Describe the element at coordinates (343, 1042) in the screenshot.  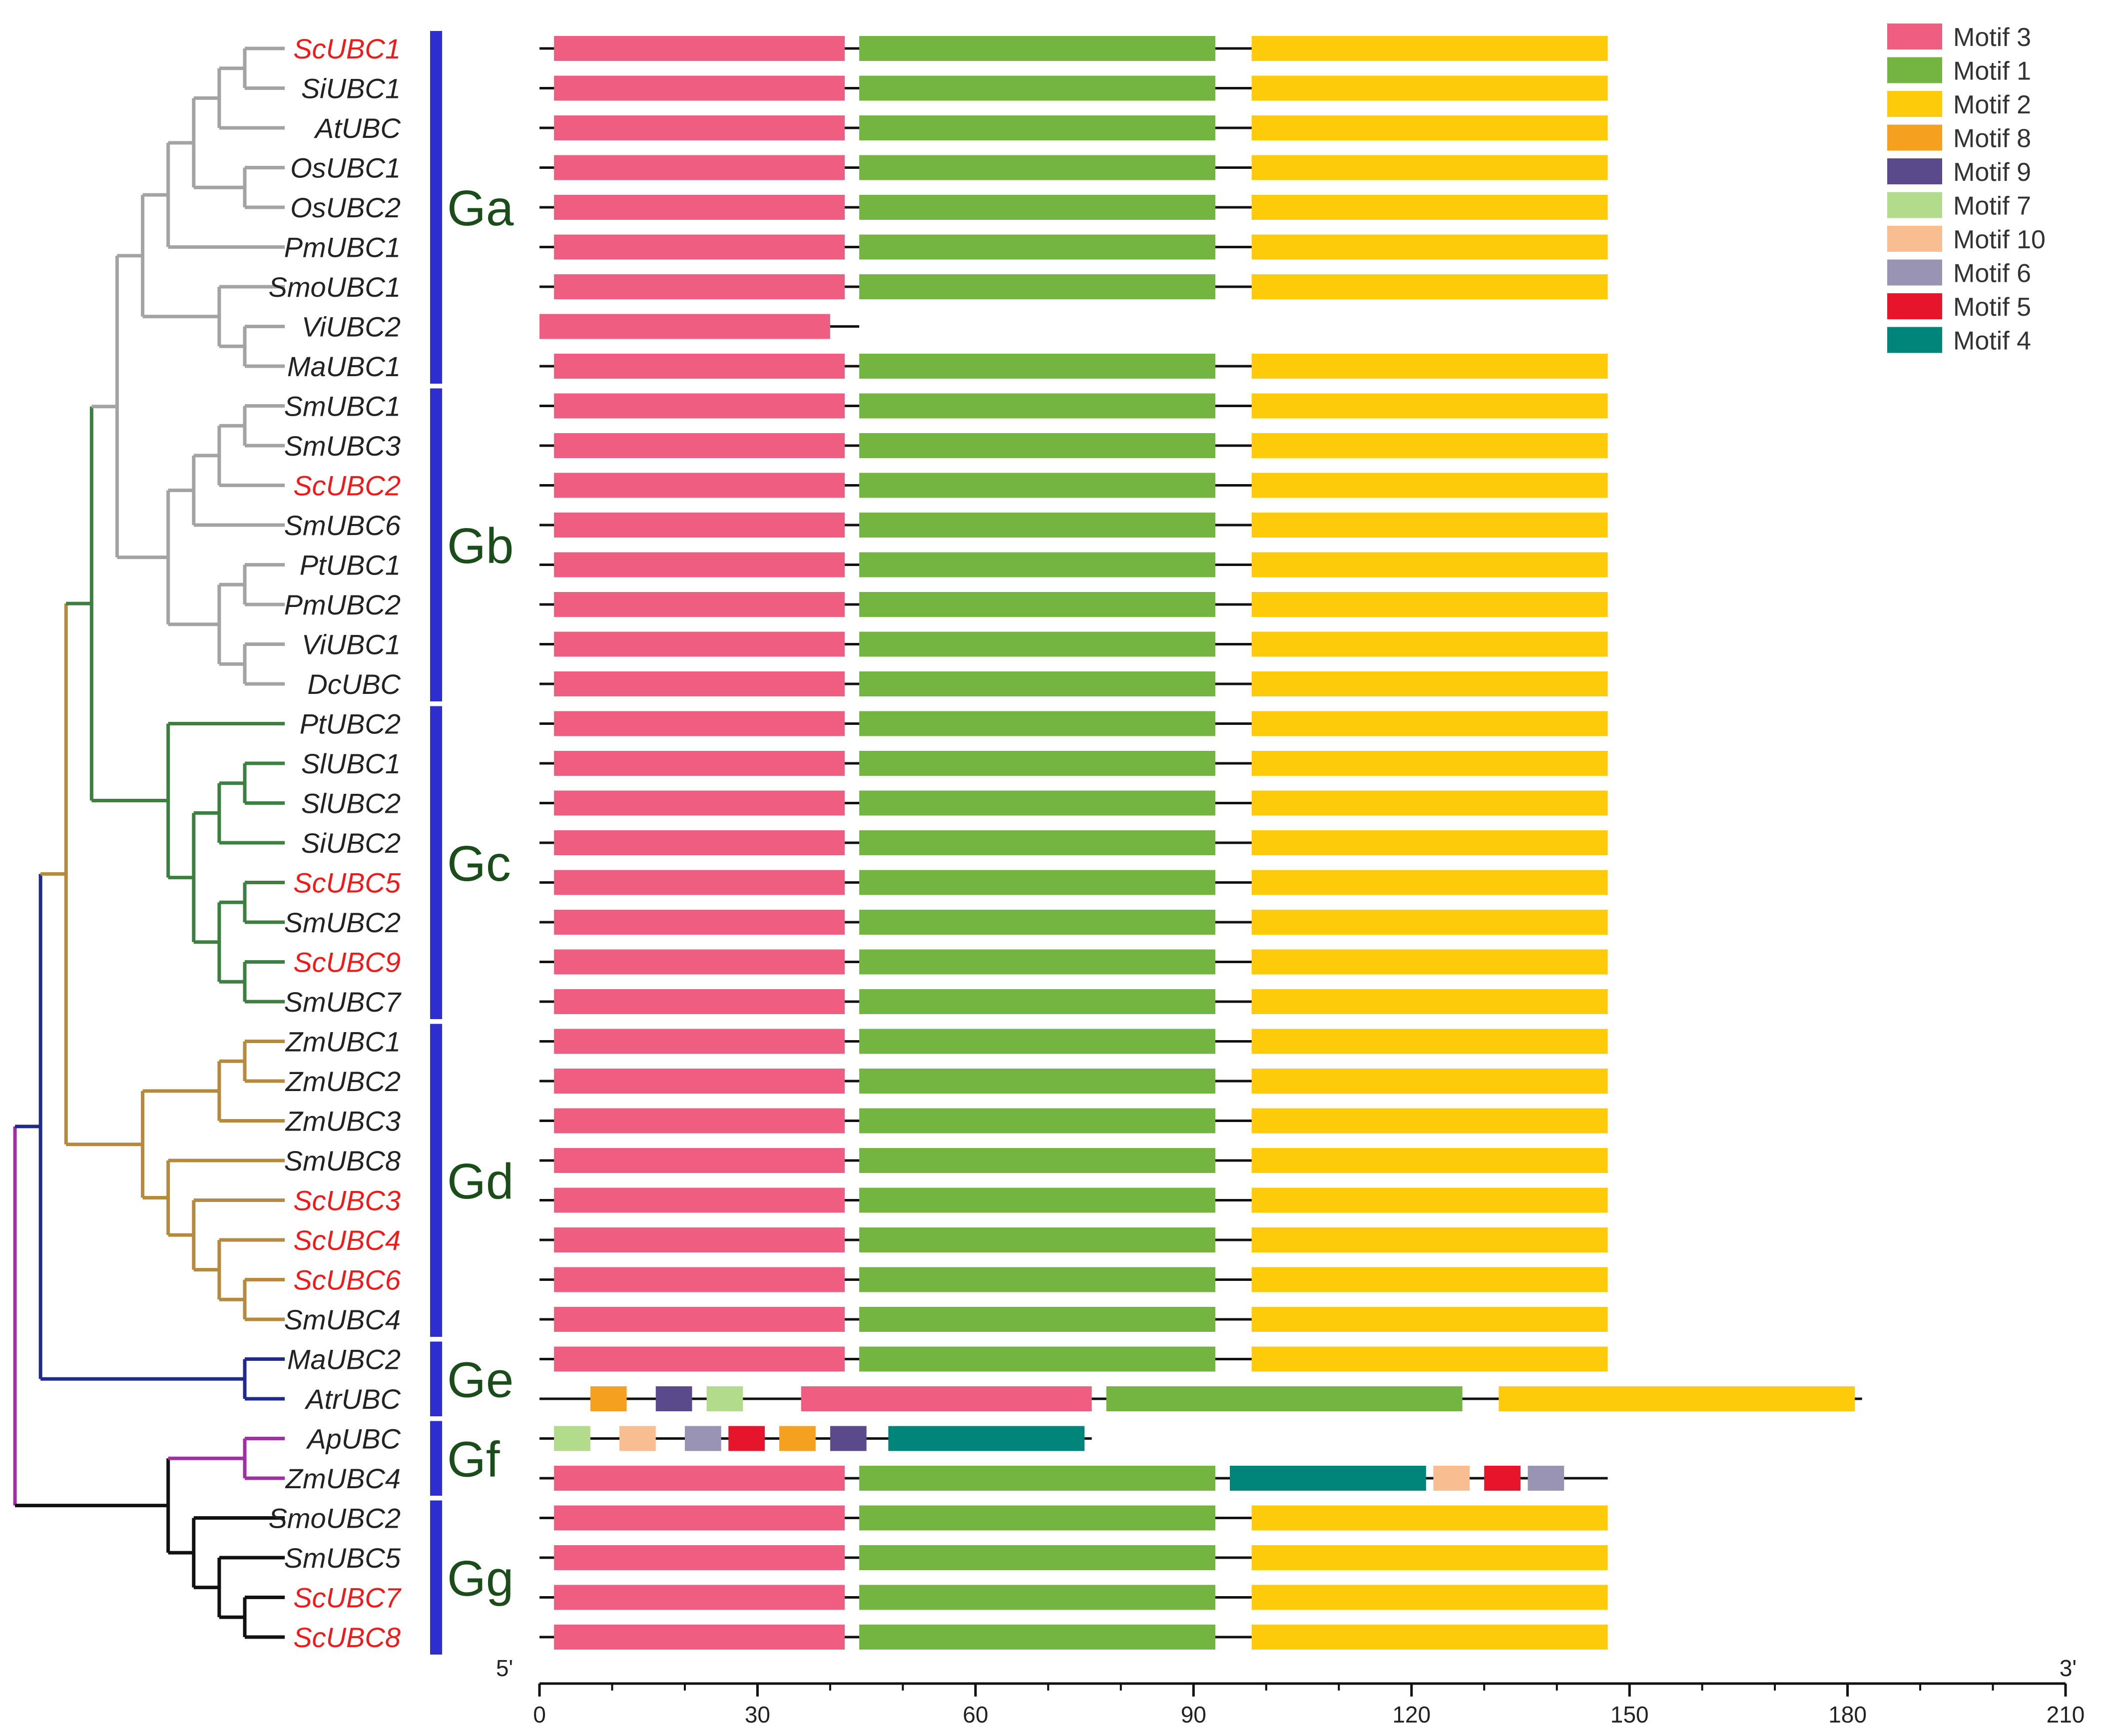
I see `gene-label-zmubc1: ZmUBC1` at that location.